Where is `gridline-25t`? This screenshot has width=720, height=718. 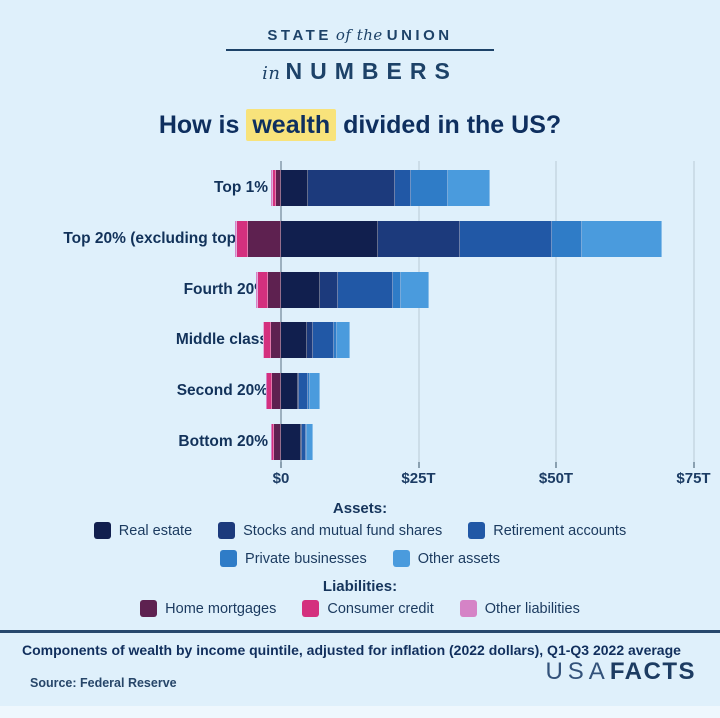
gridline-25t is located at coordinates (418, 311).